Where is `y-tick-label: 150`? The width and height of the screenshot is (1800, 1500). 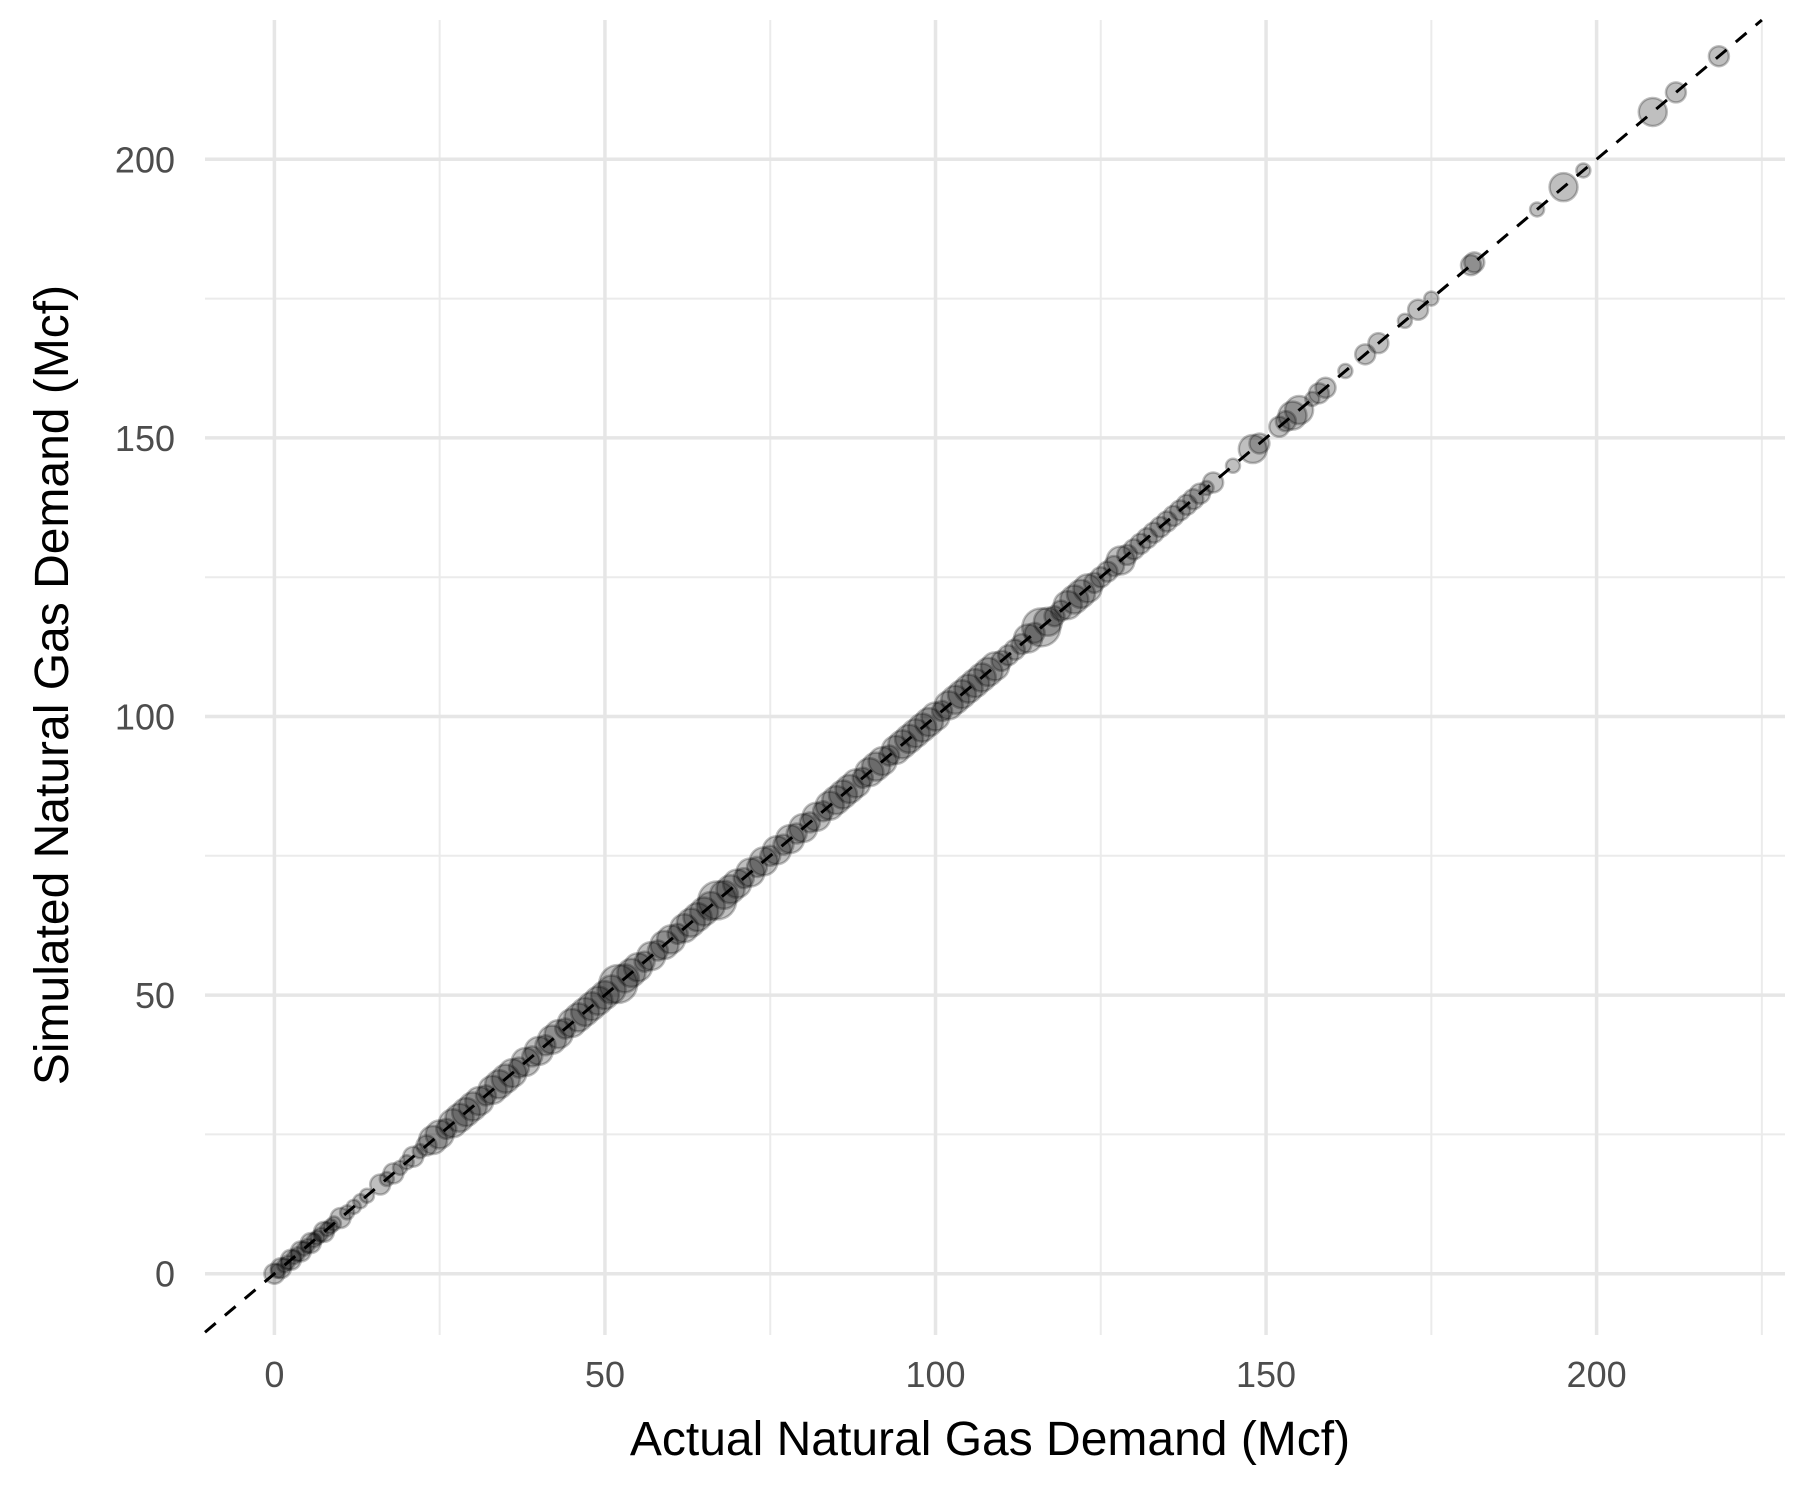
y-tick-label: 150 is located at coordinates (145, 438).